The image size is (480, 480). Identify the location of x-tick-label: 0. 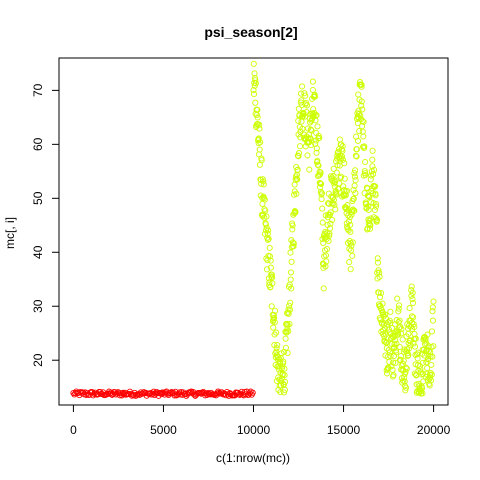
(73, 430).